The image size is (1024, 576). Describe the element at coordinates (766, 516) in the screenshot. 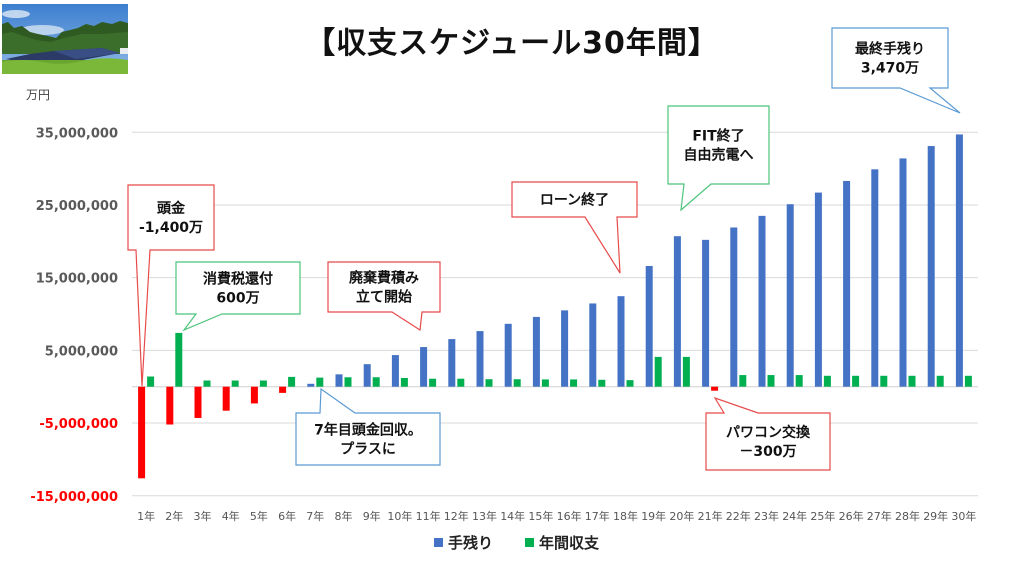

I see `x-tick-label: 23年` at that location.